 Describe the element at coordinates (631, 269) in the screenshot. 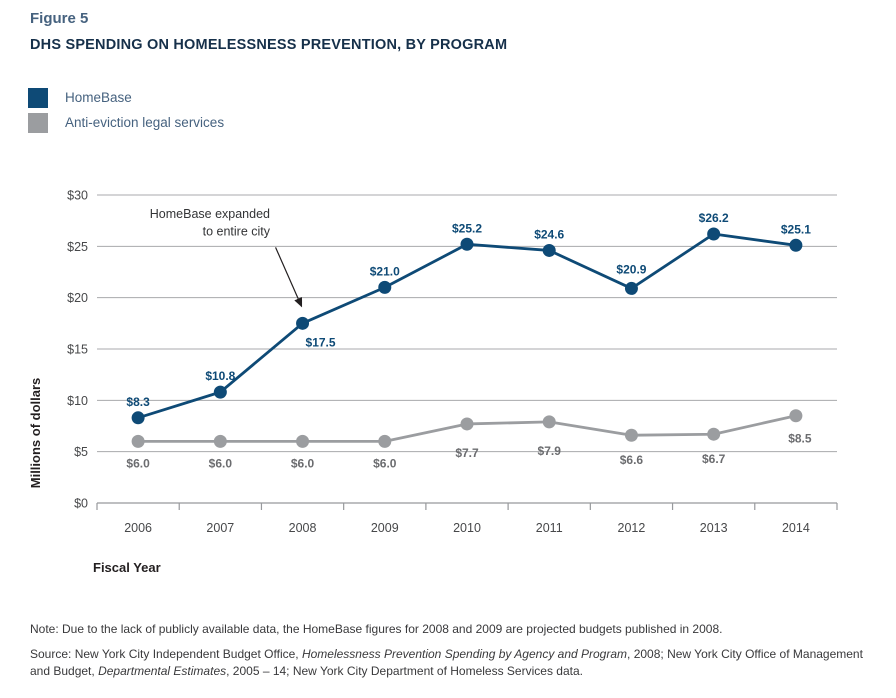

I see `data-label: $20.9` at that location.